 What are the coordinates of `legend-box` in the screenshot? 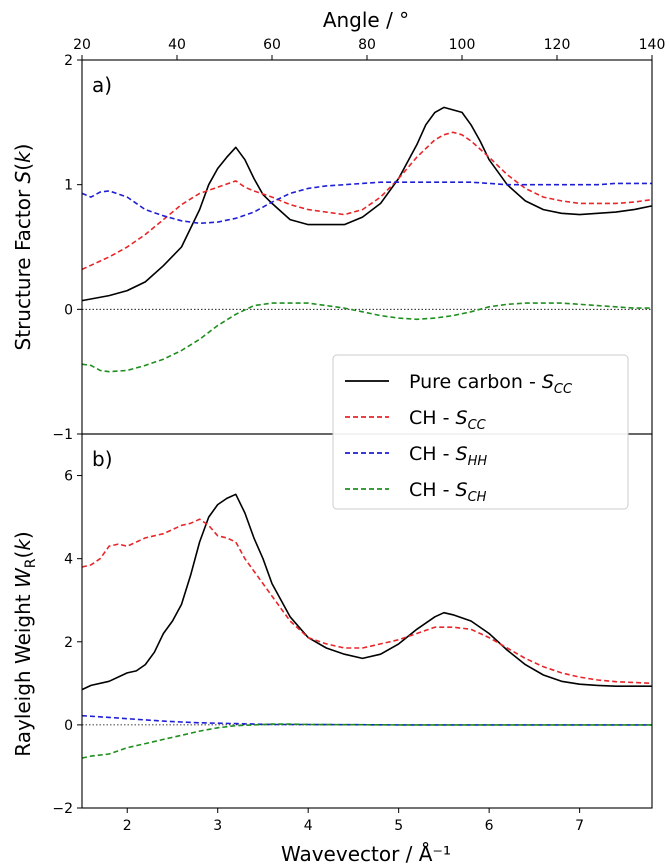 It's located at (480, 432).